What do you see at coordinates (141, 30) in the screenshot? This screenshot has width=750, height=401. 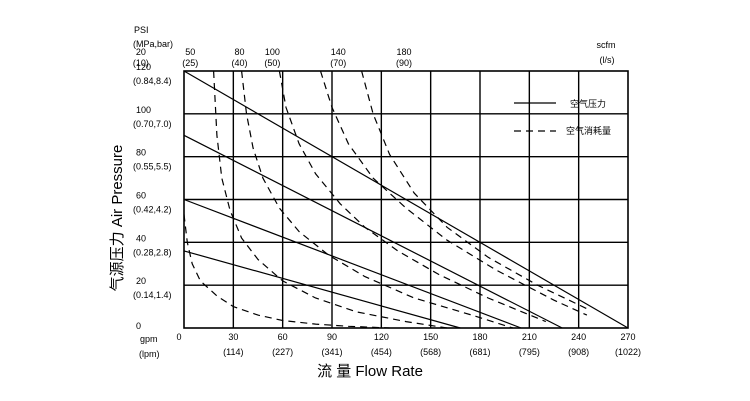 I see `y-unit-primary: PSI` at bounding box center [141, 30].